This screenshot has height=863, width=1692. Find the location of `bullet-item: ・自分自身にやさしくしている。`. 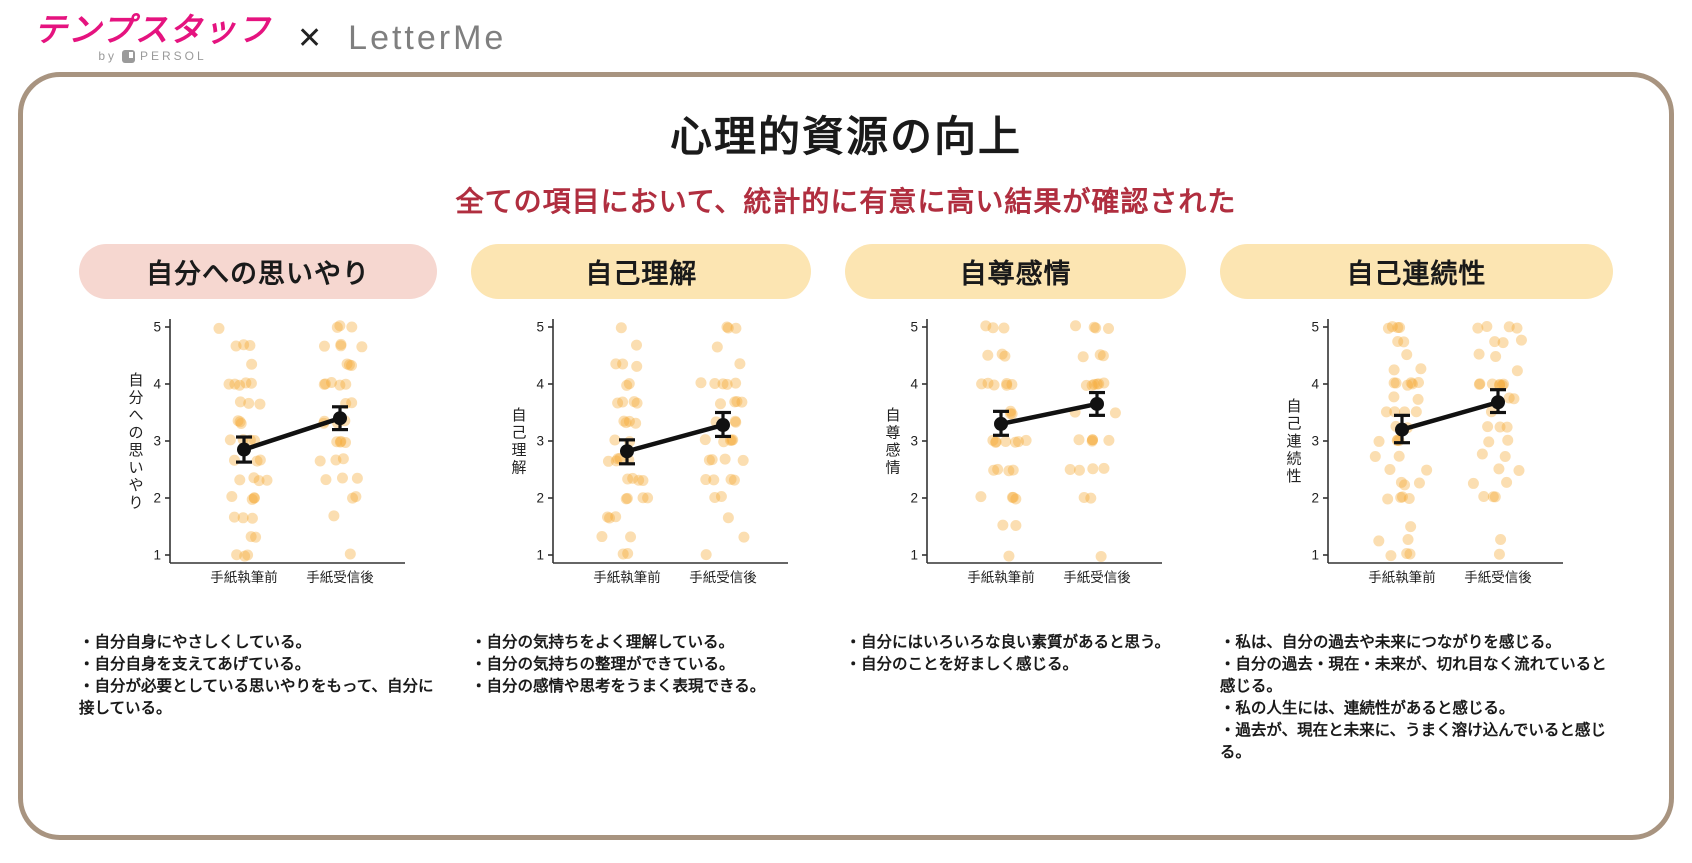

bullet-item: ・自分自身にやさしくしている。 is located at coordinates (195, 642).